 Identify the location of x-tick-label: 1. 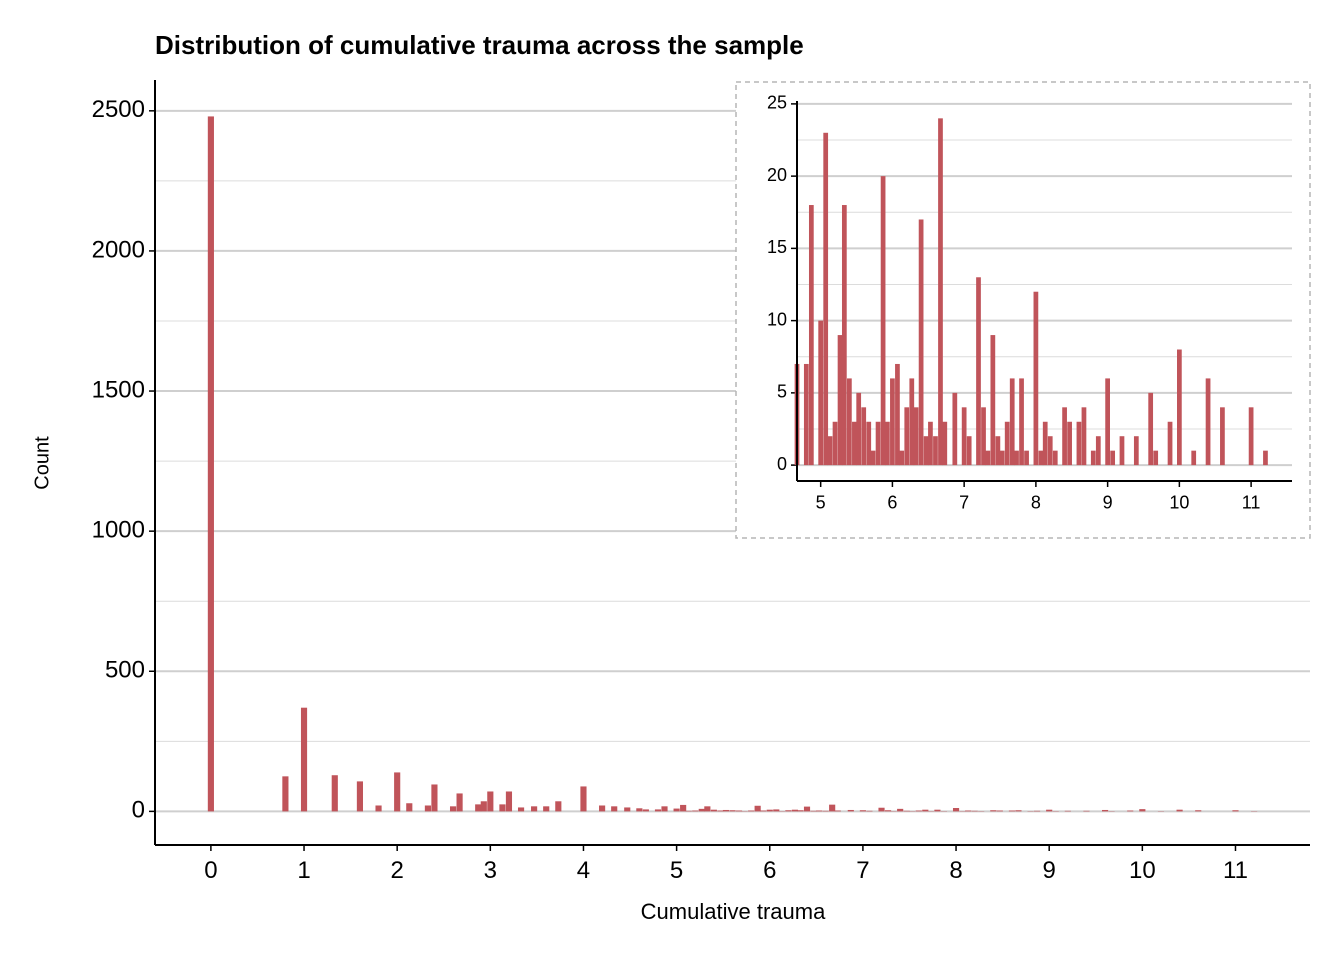
(303, 870).